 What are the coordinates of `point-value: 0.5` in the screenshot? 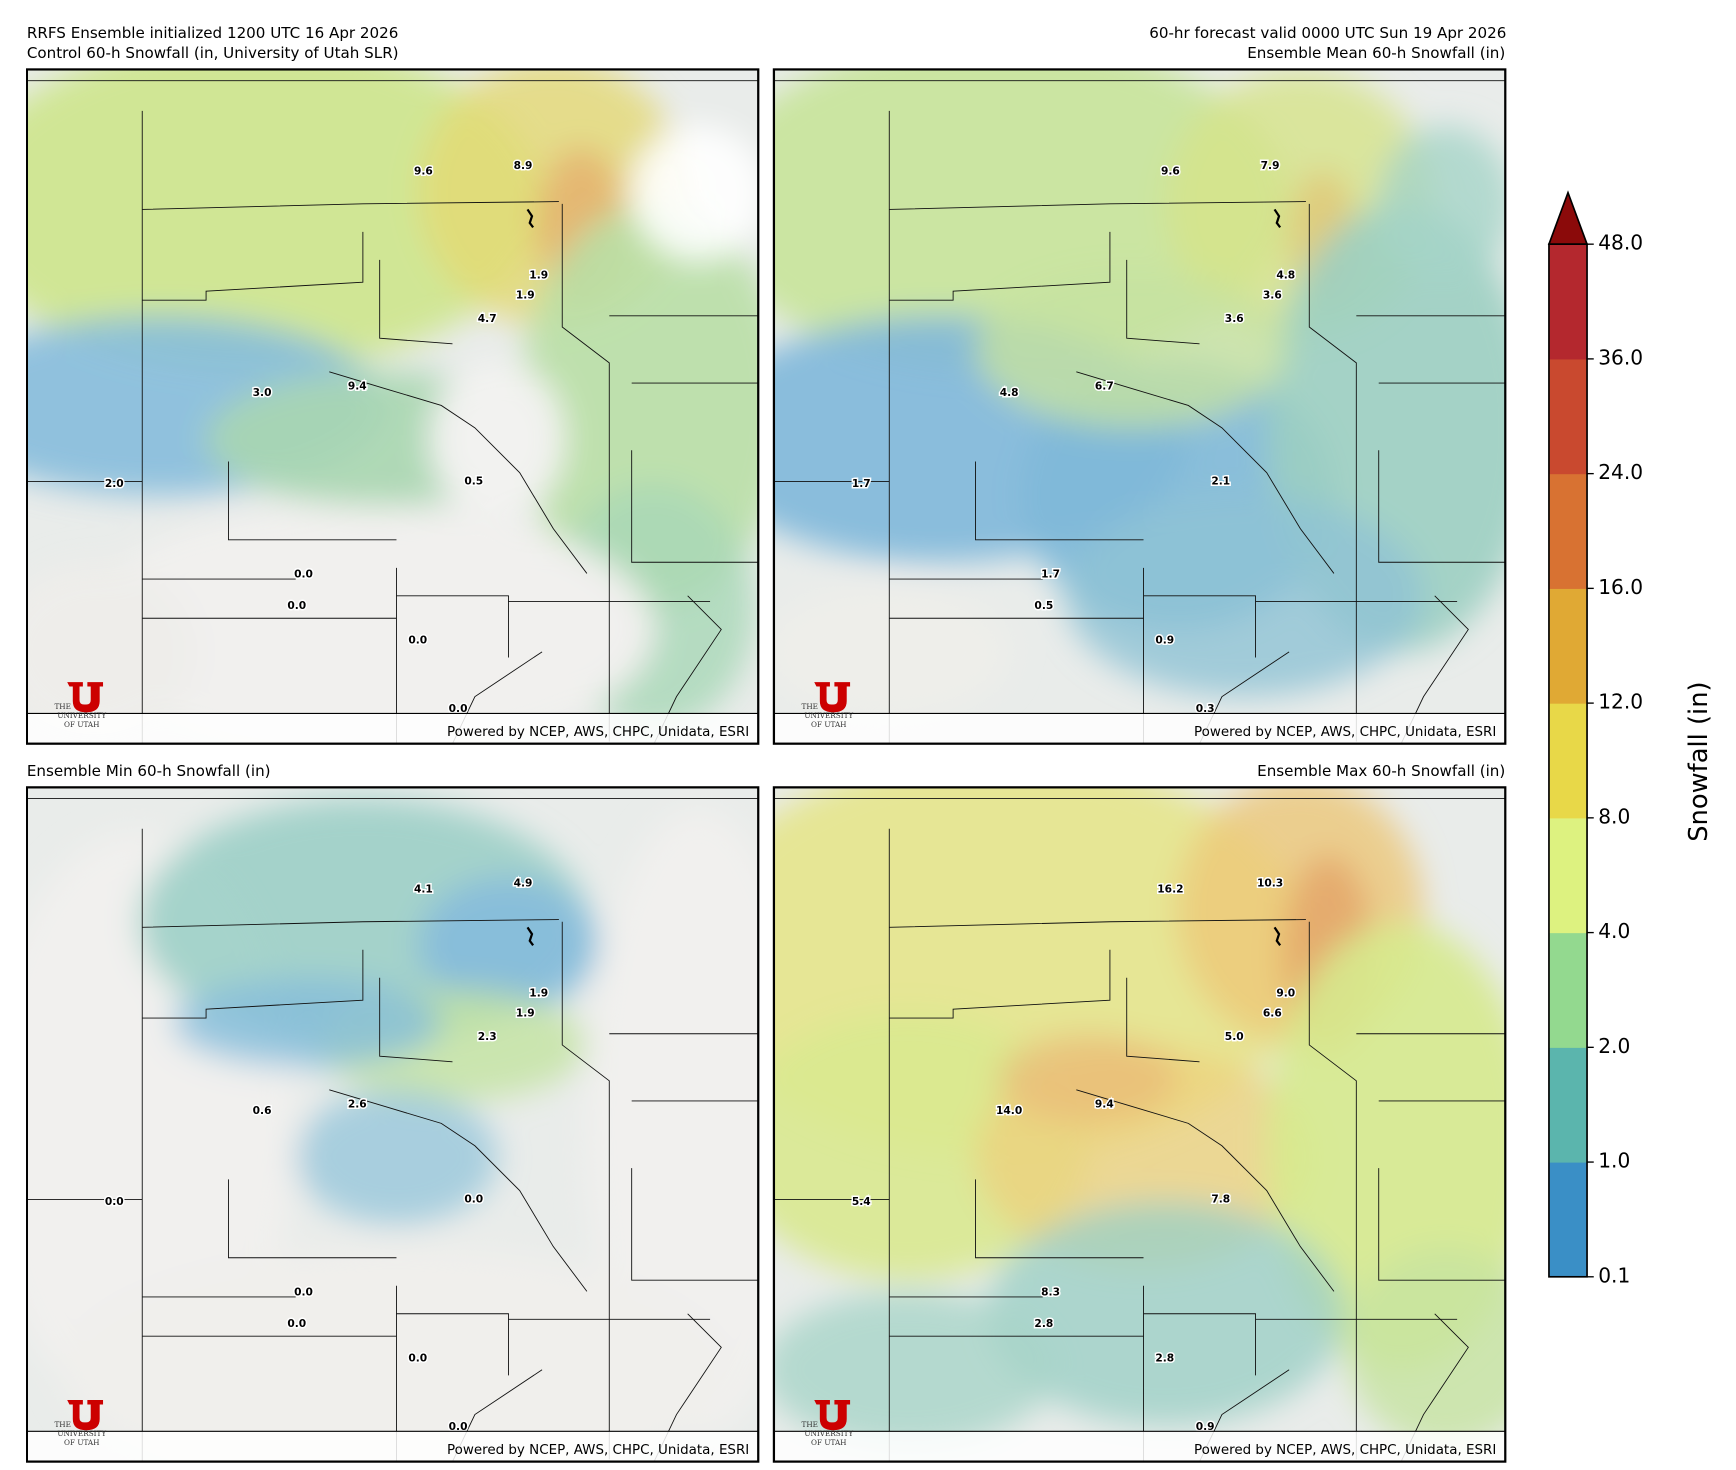 It's located at (473, 481).